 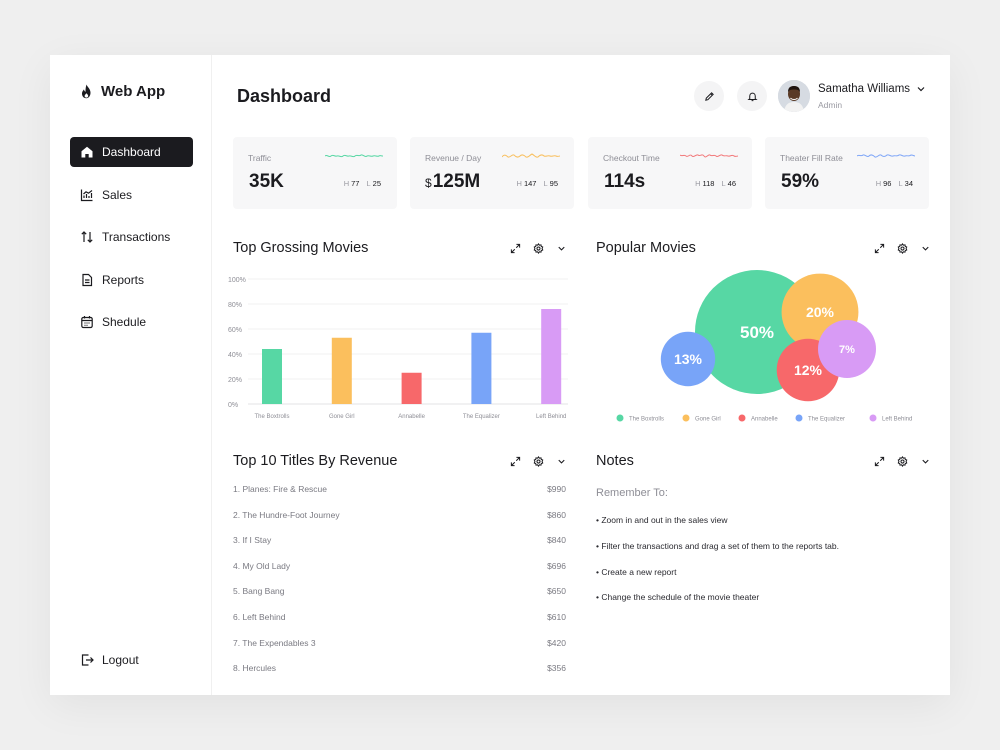 What do you see at coordinates (131, 195) in the screenshot?
I see `sidebar-item-sales: Sales` at bounding box center [131, 195].